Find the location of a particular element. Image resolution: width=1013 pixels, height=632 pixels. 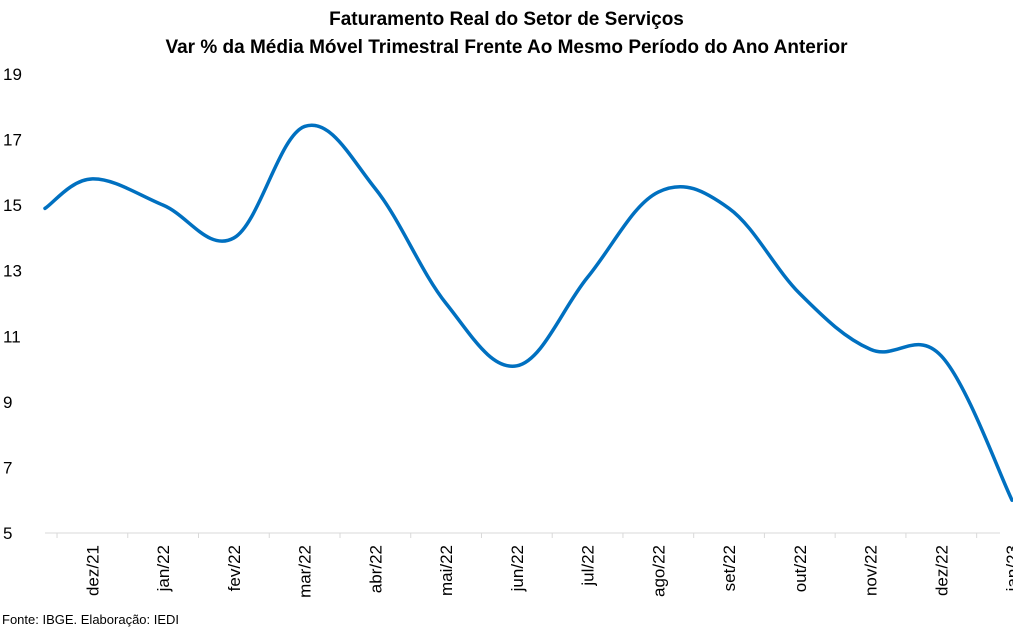

y-tick-label-5: 5 is located at coordinates (7, 533).